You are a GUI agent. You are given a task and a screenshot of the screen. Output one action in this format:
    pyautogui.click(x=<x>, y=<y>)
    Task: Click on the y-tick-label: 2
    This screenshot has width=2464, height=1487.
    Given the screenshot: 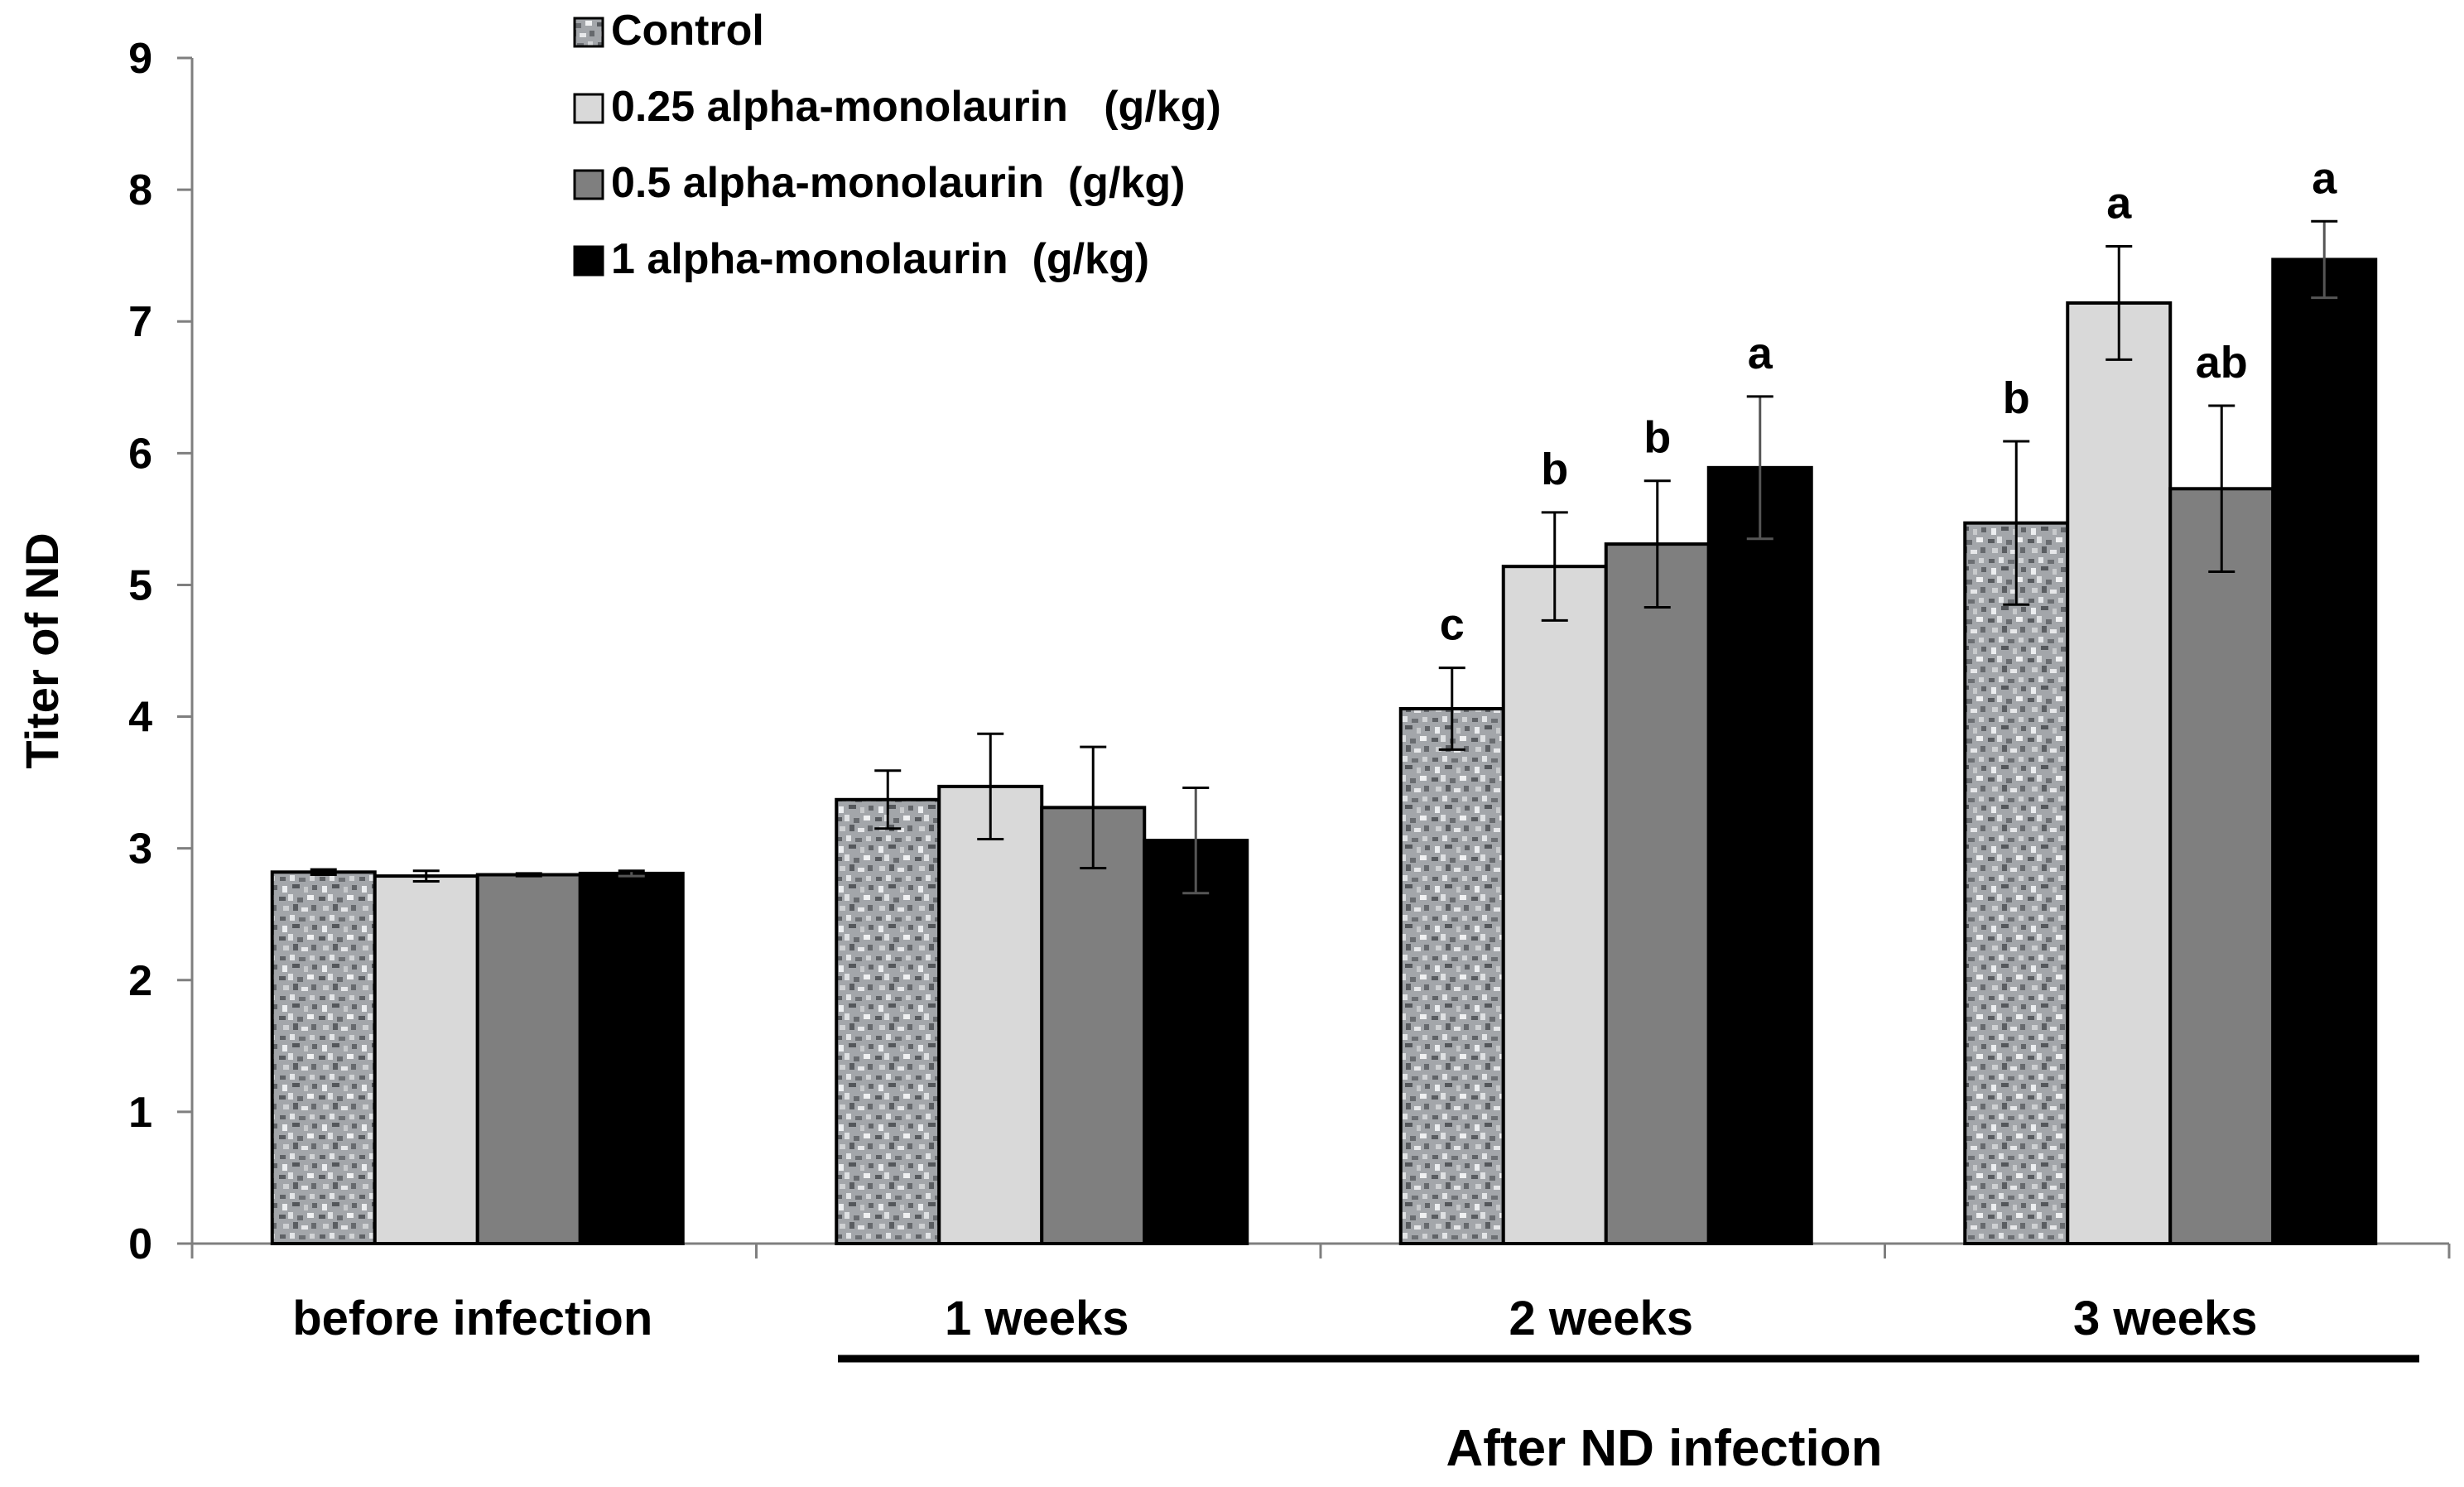 What is the action you would take?
    pyautogui.click(x=140, y=981)
    